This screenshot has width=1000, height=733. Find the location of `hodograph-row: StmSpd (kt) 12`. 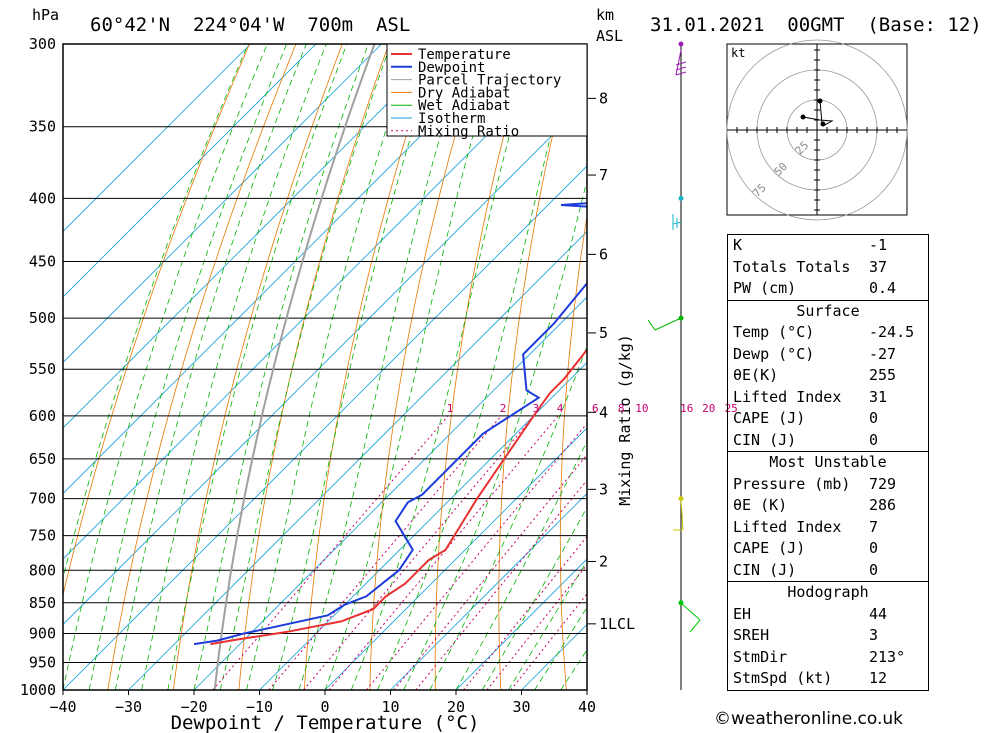

hodograph-row: StmSpd (kt) 12 is located at coordinates (810, 678).